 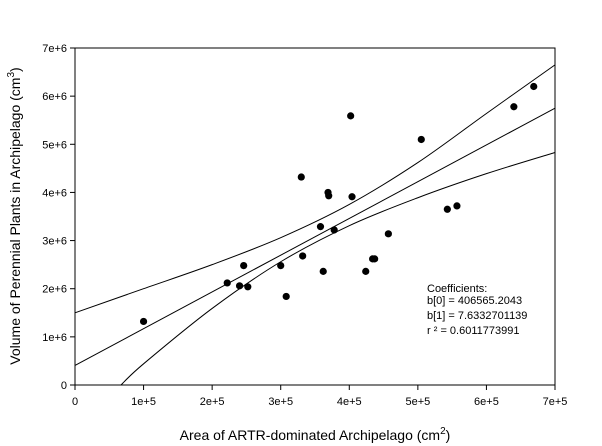 What do you see at coordinates (54, 338) in the screenshot?
I see `y-tick-label: 1e+6` at bounding box center [54, 338].